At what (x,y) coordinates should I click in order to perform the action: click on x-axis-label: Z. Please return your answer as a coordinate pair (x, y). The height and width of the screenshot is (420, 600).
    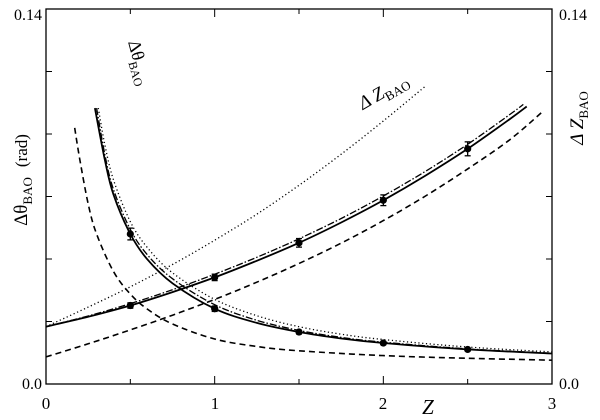
    Looking at the image, I should click on (428, 407).